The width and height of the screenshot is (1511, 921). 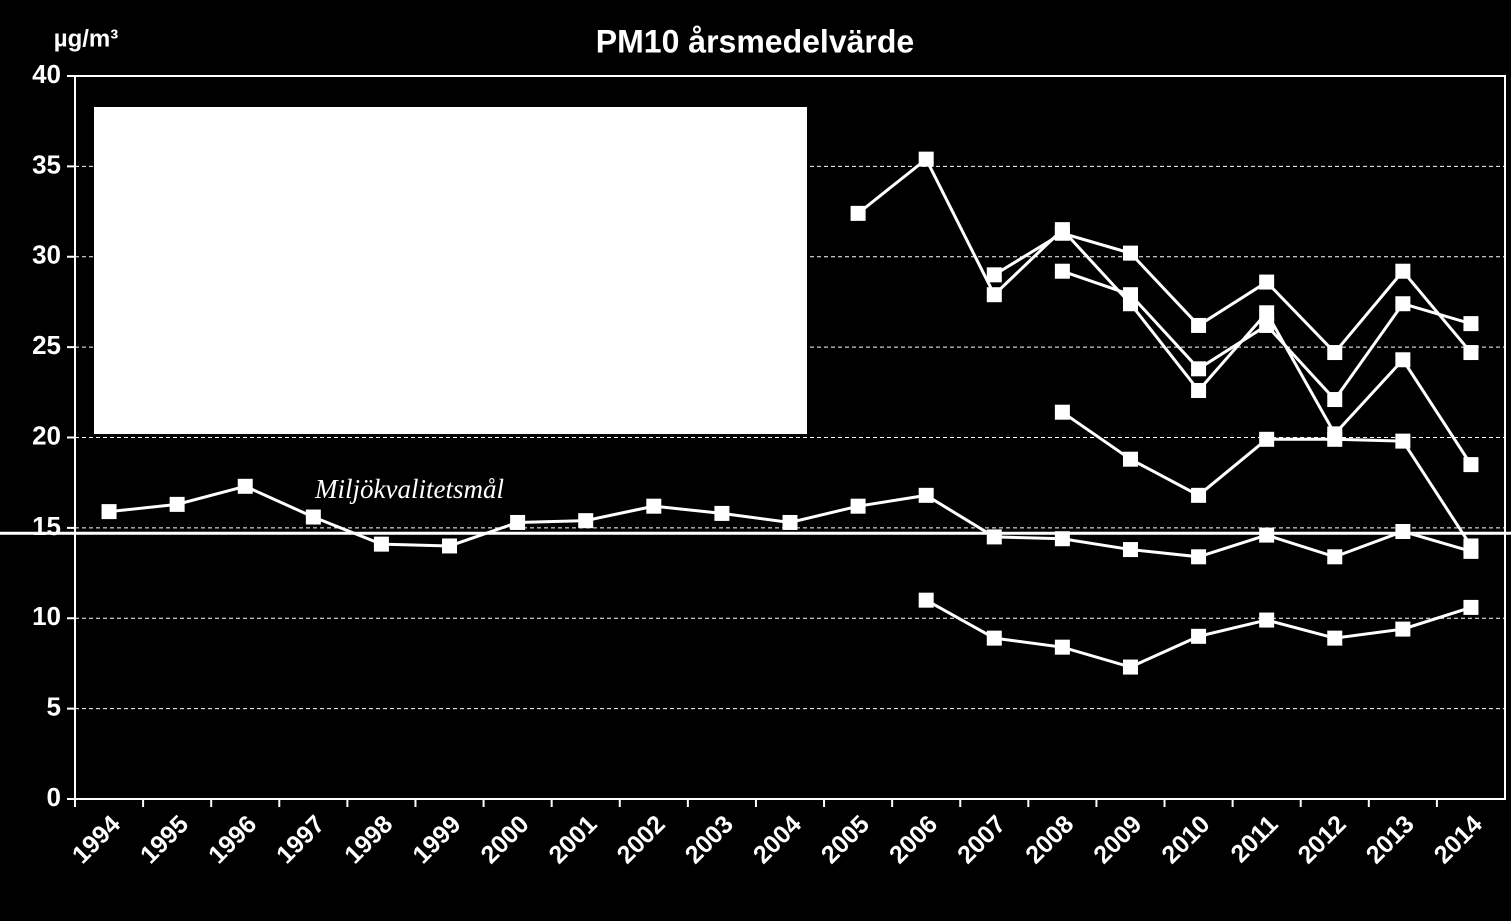 What do you see at coordinates (1049, 839) in the screenshot?
I see `x-tick-label: 2008` at bounding box center [1049, 839].